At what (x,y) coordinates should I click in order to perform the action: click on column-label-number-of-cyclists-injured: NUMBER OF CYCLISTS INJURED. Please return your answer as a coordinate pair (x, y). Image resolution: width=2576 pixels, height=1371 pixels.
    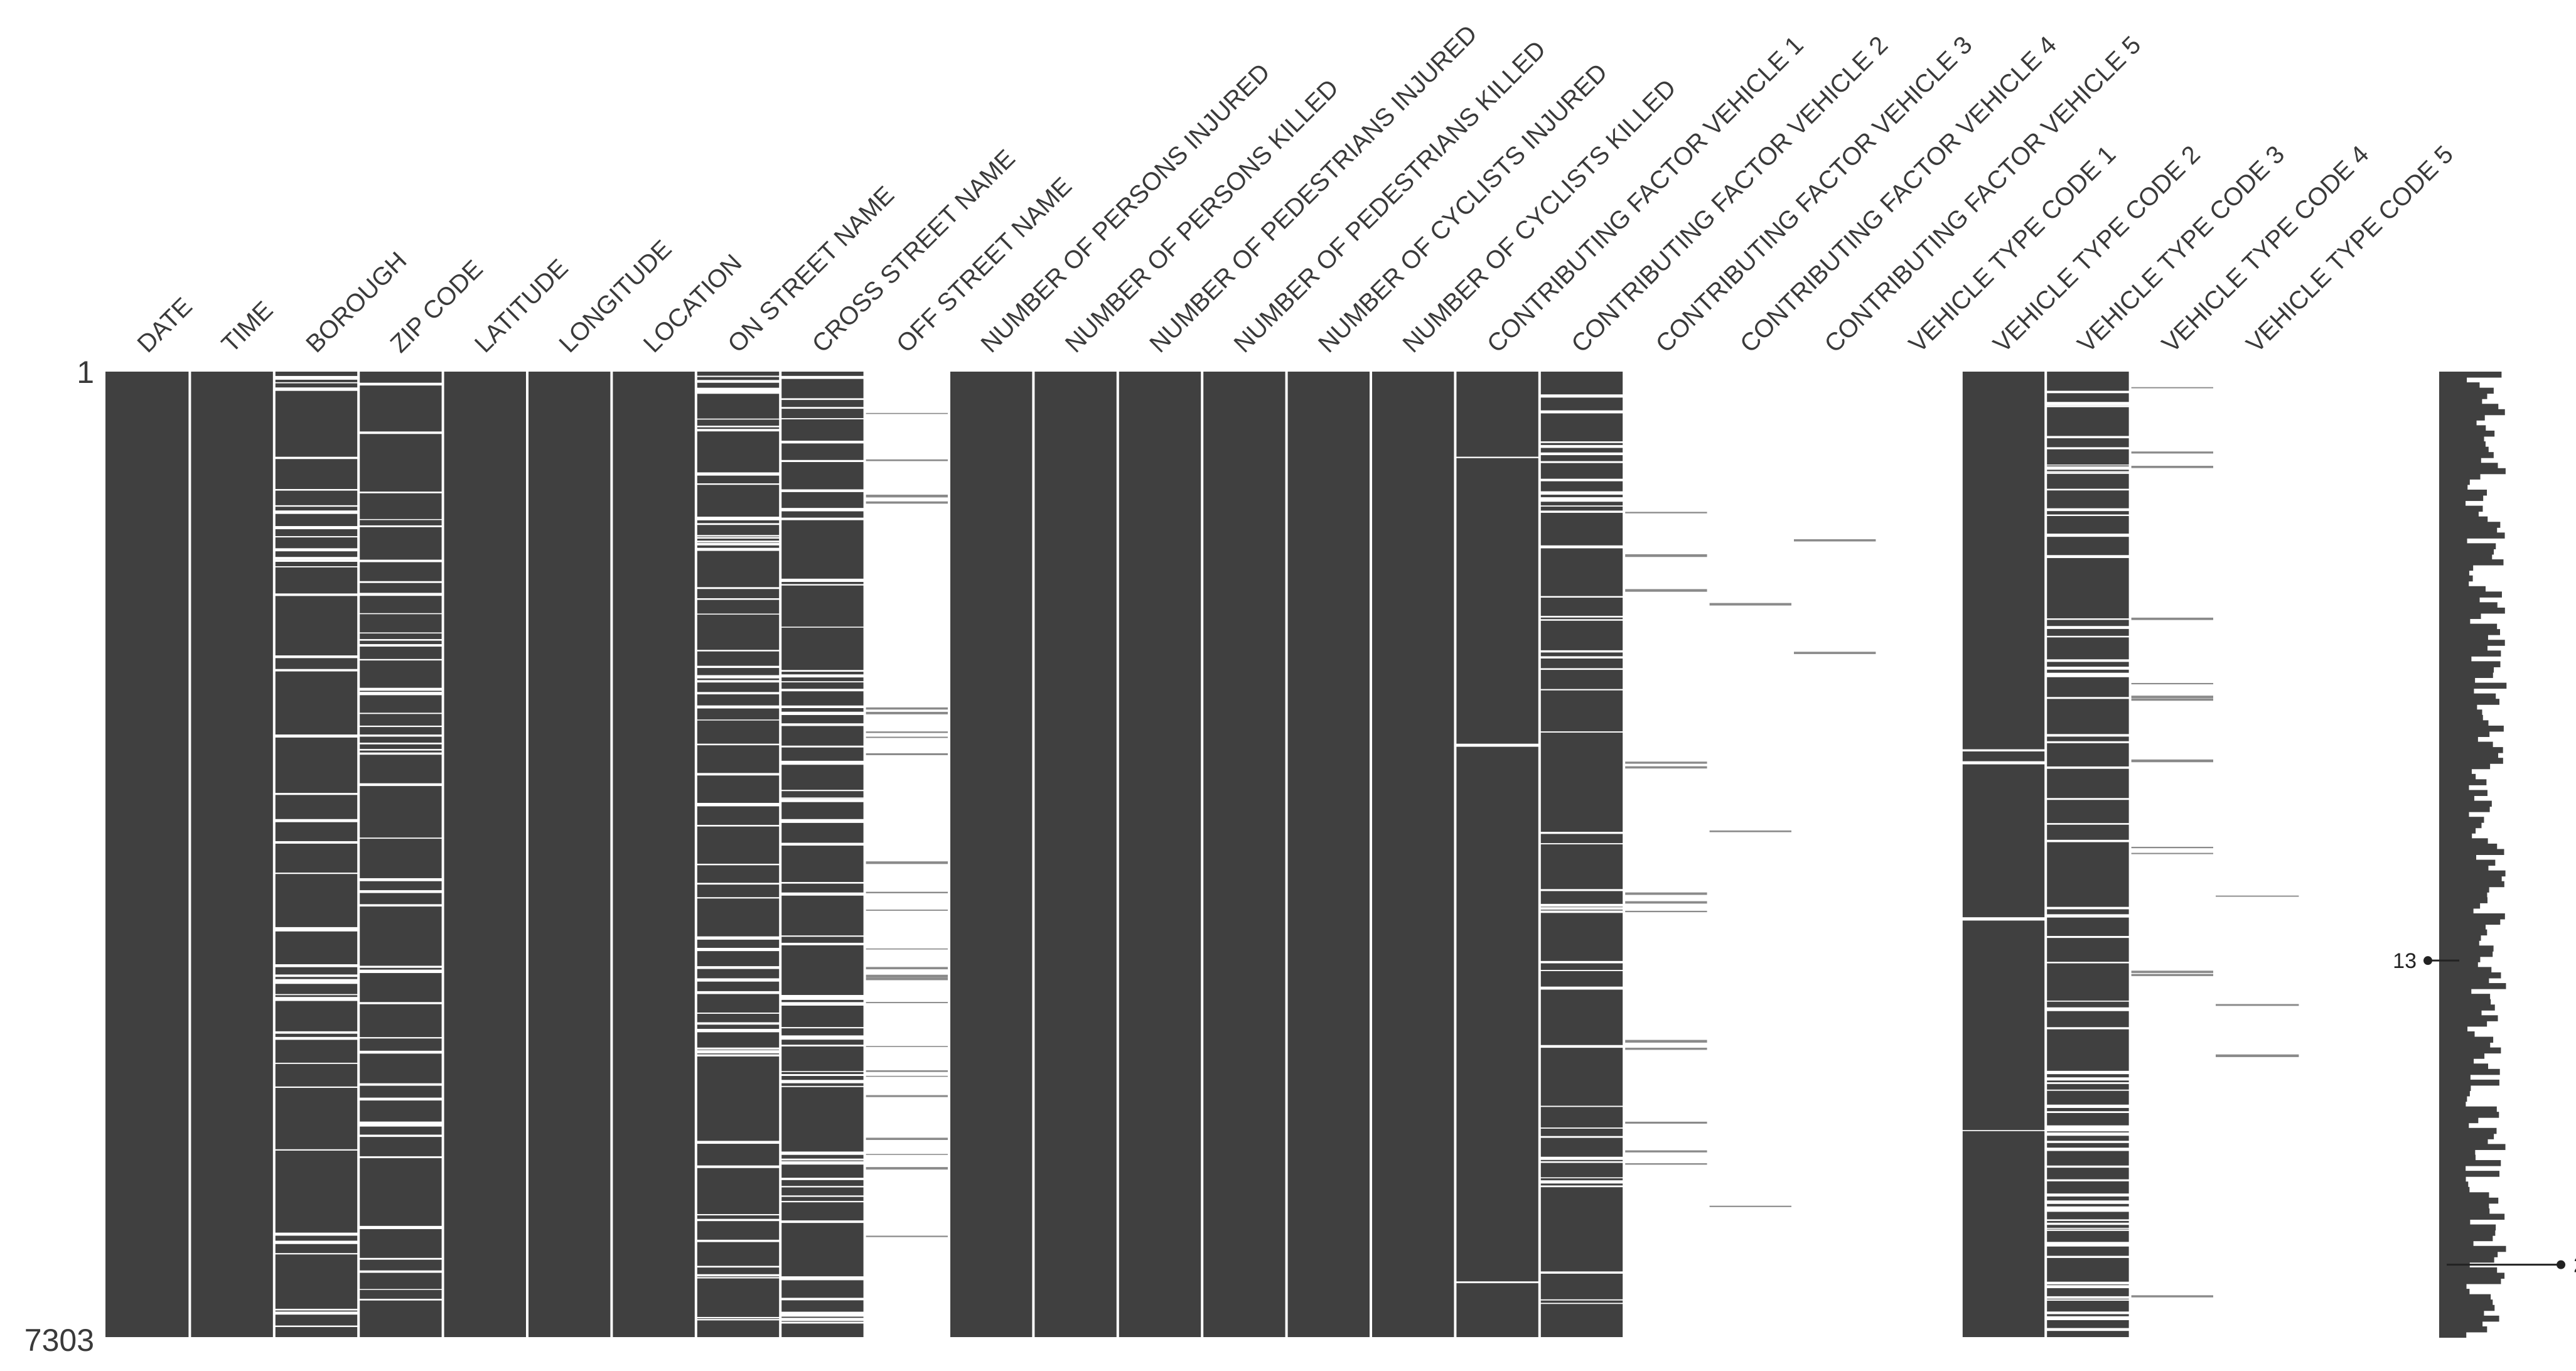
    Looking at the image, I should click on (1463, 208).